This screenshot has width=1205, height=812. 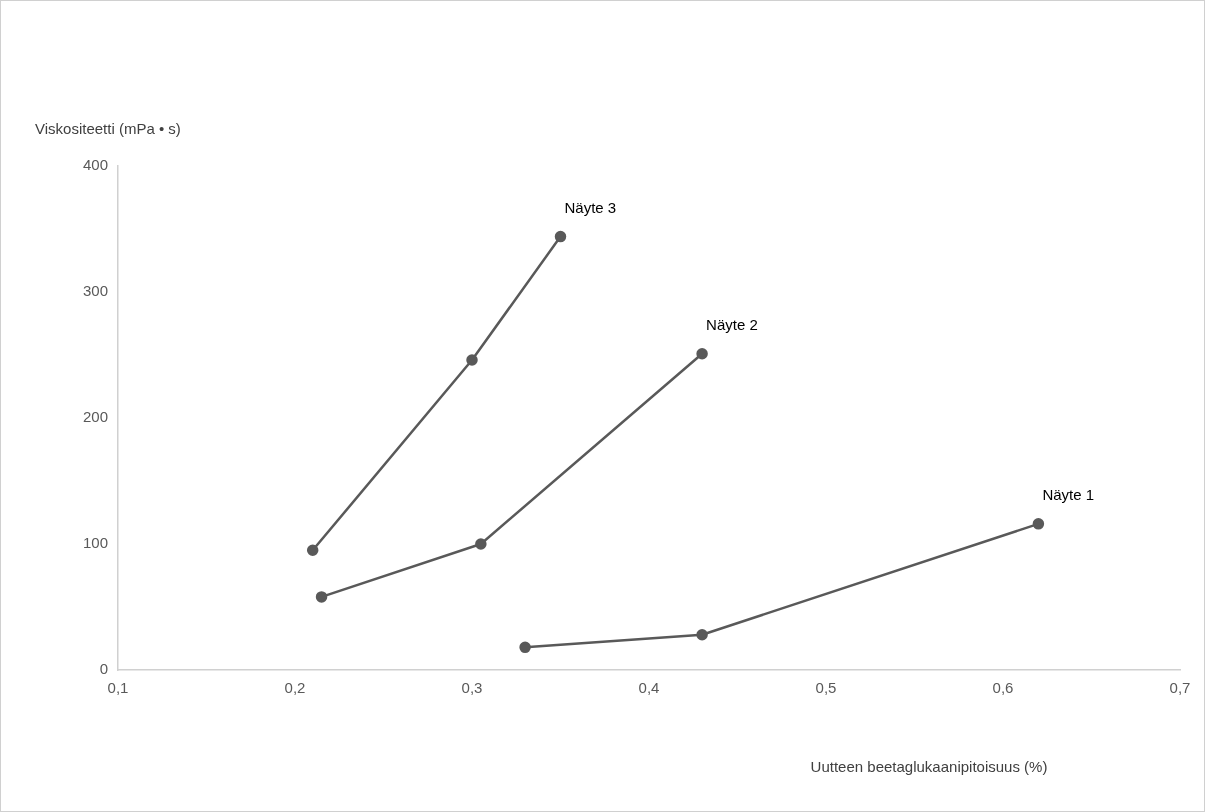 I want to click on x-tick-label: 0,6, so click(x=1003, y=688).